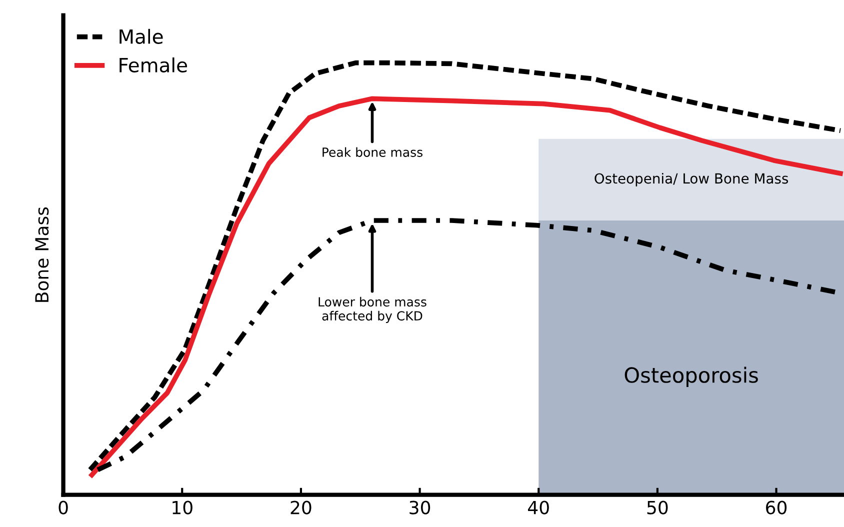  Describe the element at coordinates (372, 152) in the screenshot. I see `annotation: Peak bone mass` at that location.